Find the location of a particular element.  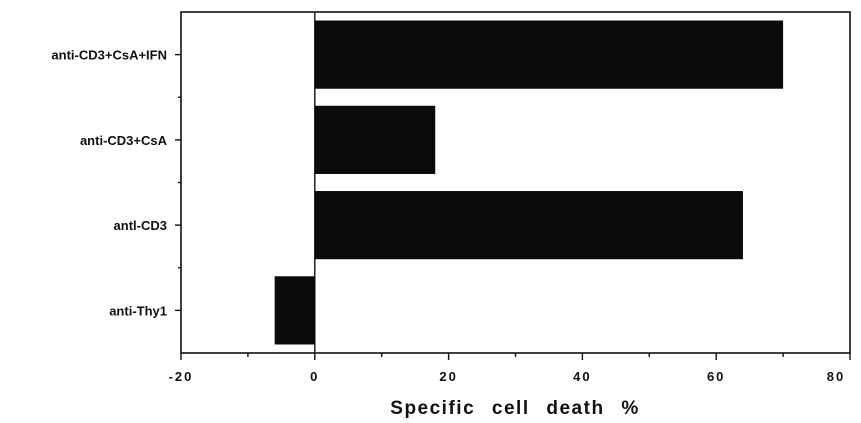

x-axis-title: Specific cell death % is located at coordinates (514, 408).